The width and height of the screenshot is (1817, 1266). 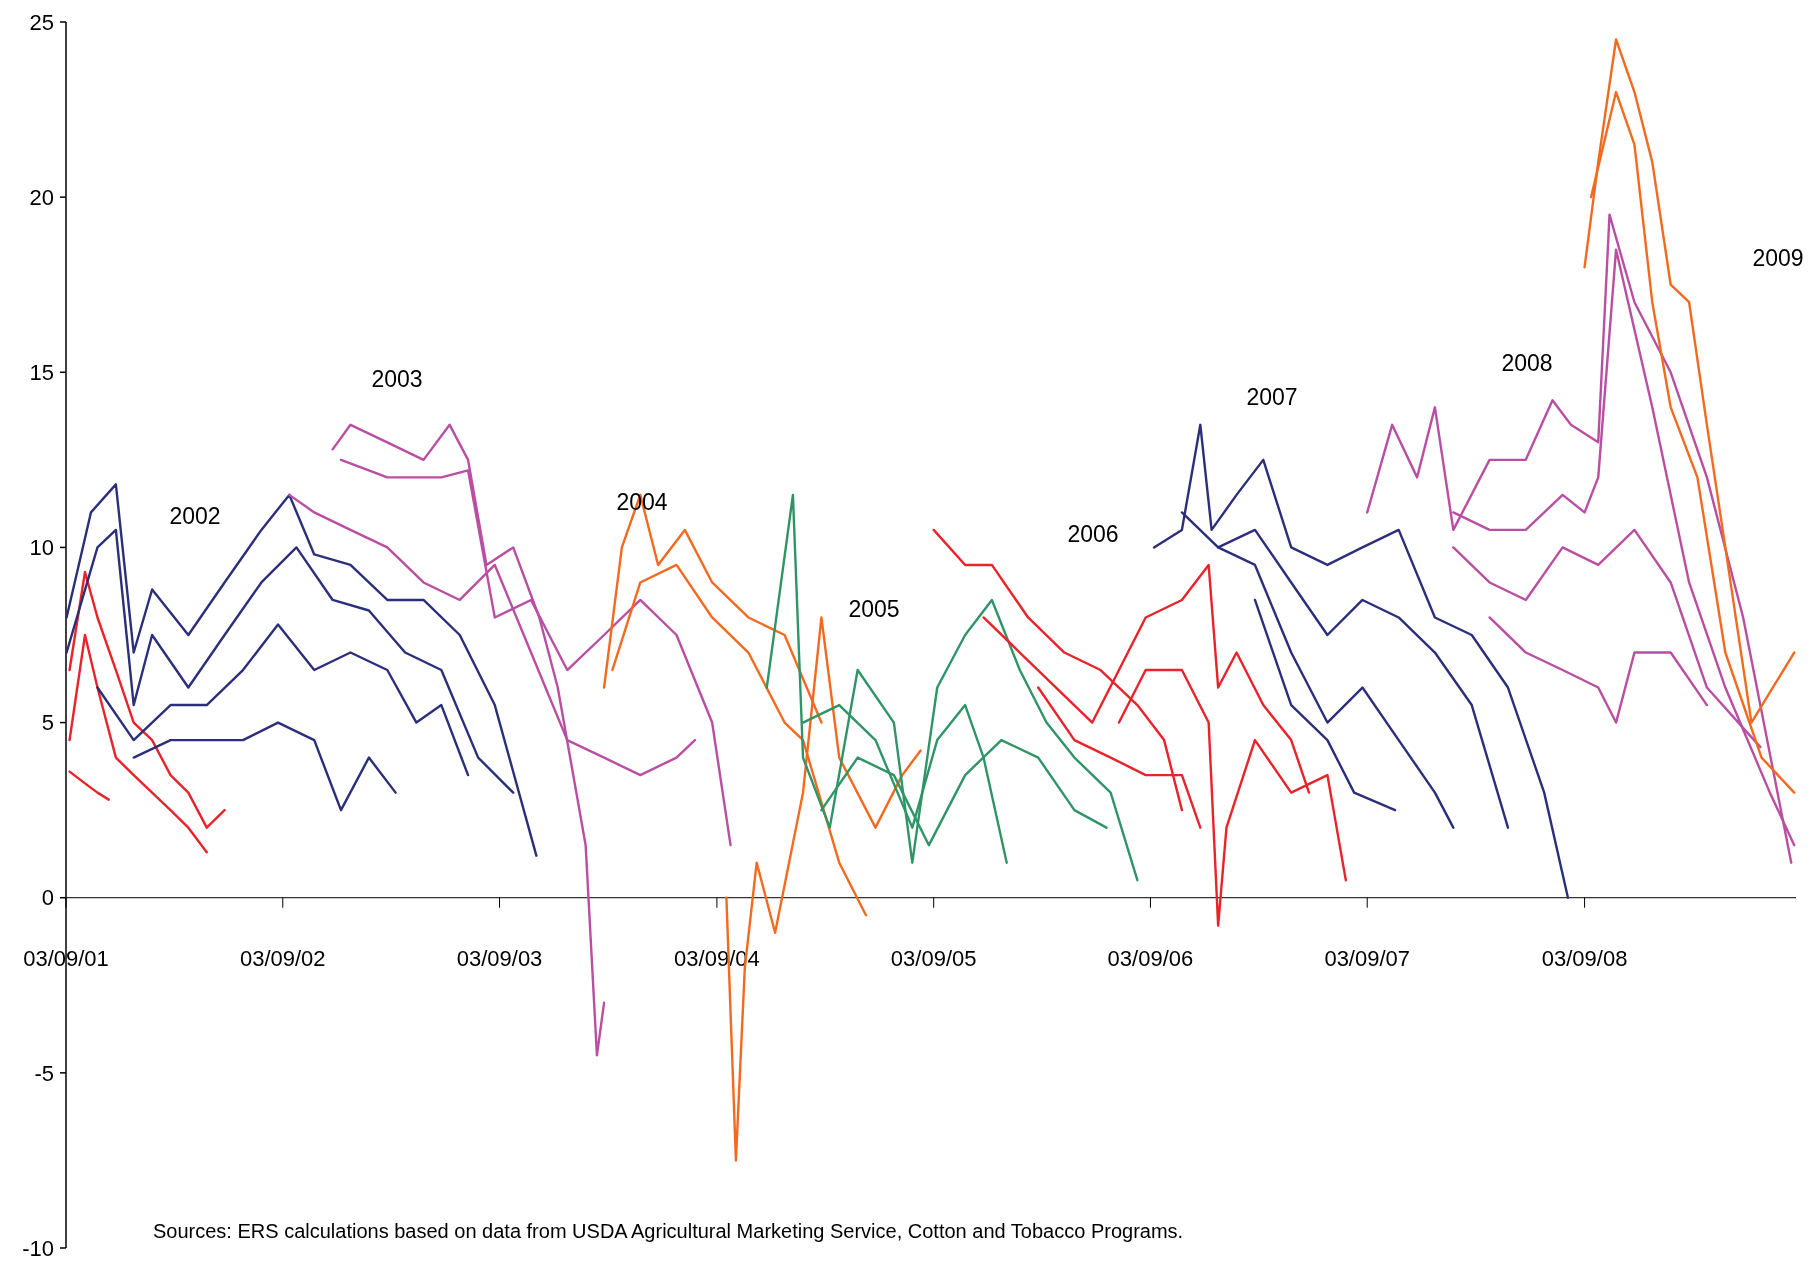 What do you see at coordinates (38, 1248) in the screenshot?
I see `y-tick-label: -10` at bounding box center [38, 1248].